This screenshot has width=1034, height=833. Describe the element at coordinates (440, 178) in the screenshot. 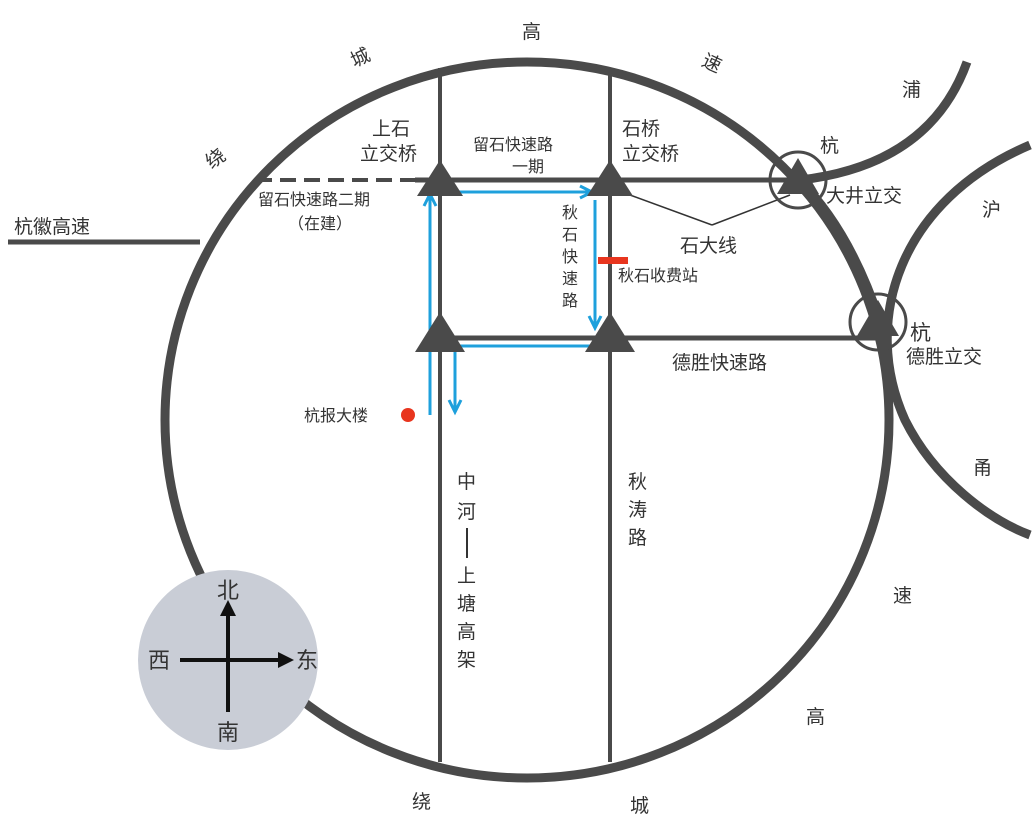

I see `interchange-shangshi-icon` at that location.